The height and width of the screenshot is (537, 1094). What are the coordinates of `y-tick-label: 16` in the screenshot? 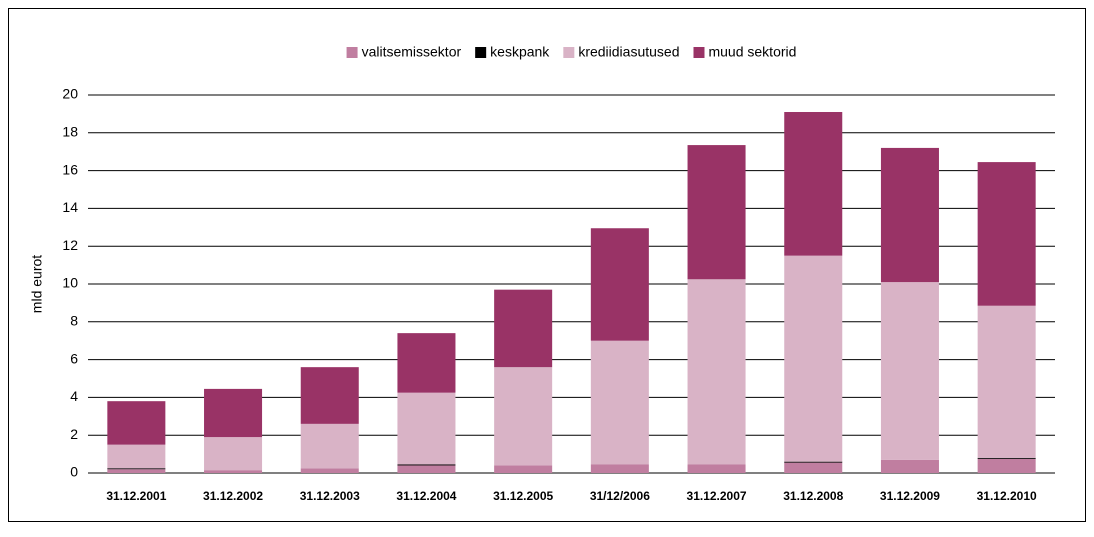 It's located at (70, 169).